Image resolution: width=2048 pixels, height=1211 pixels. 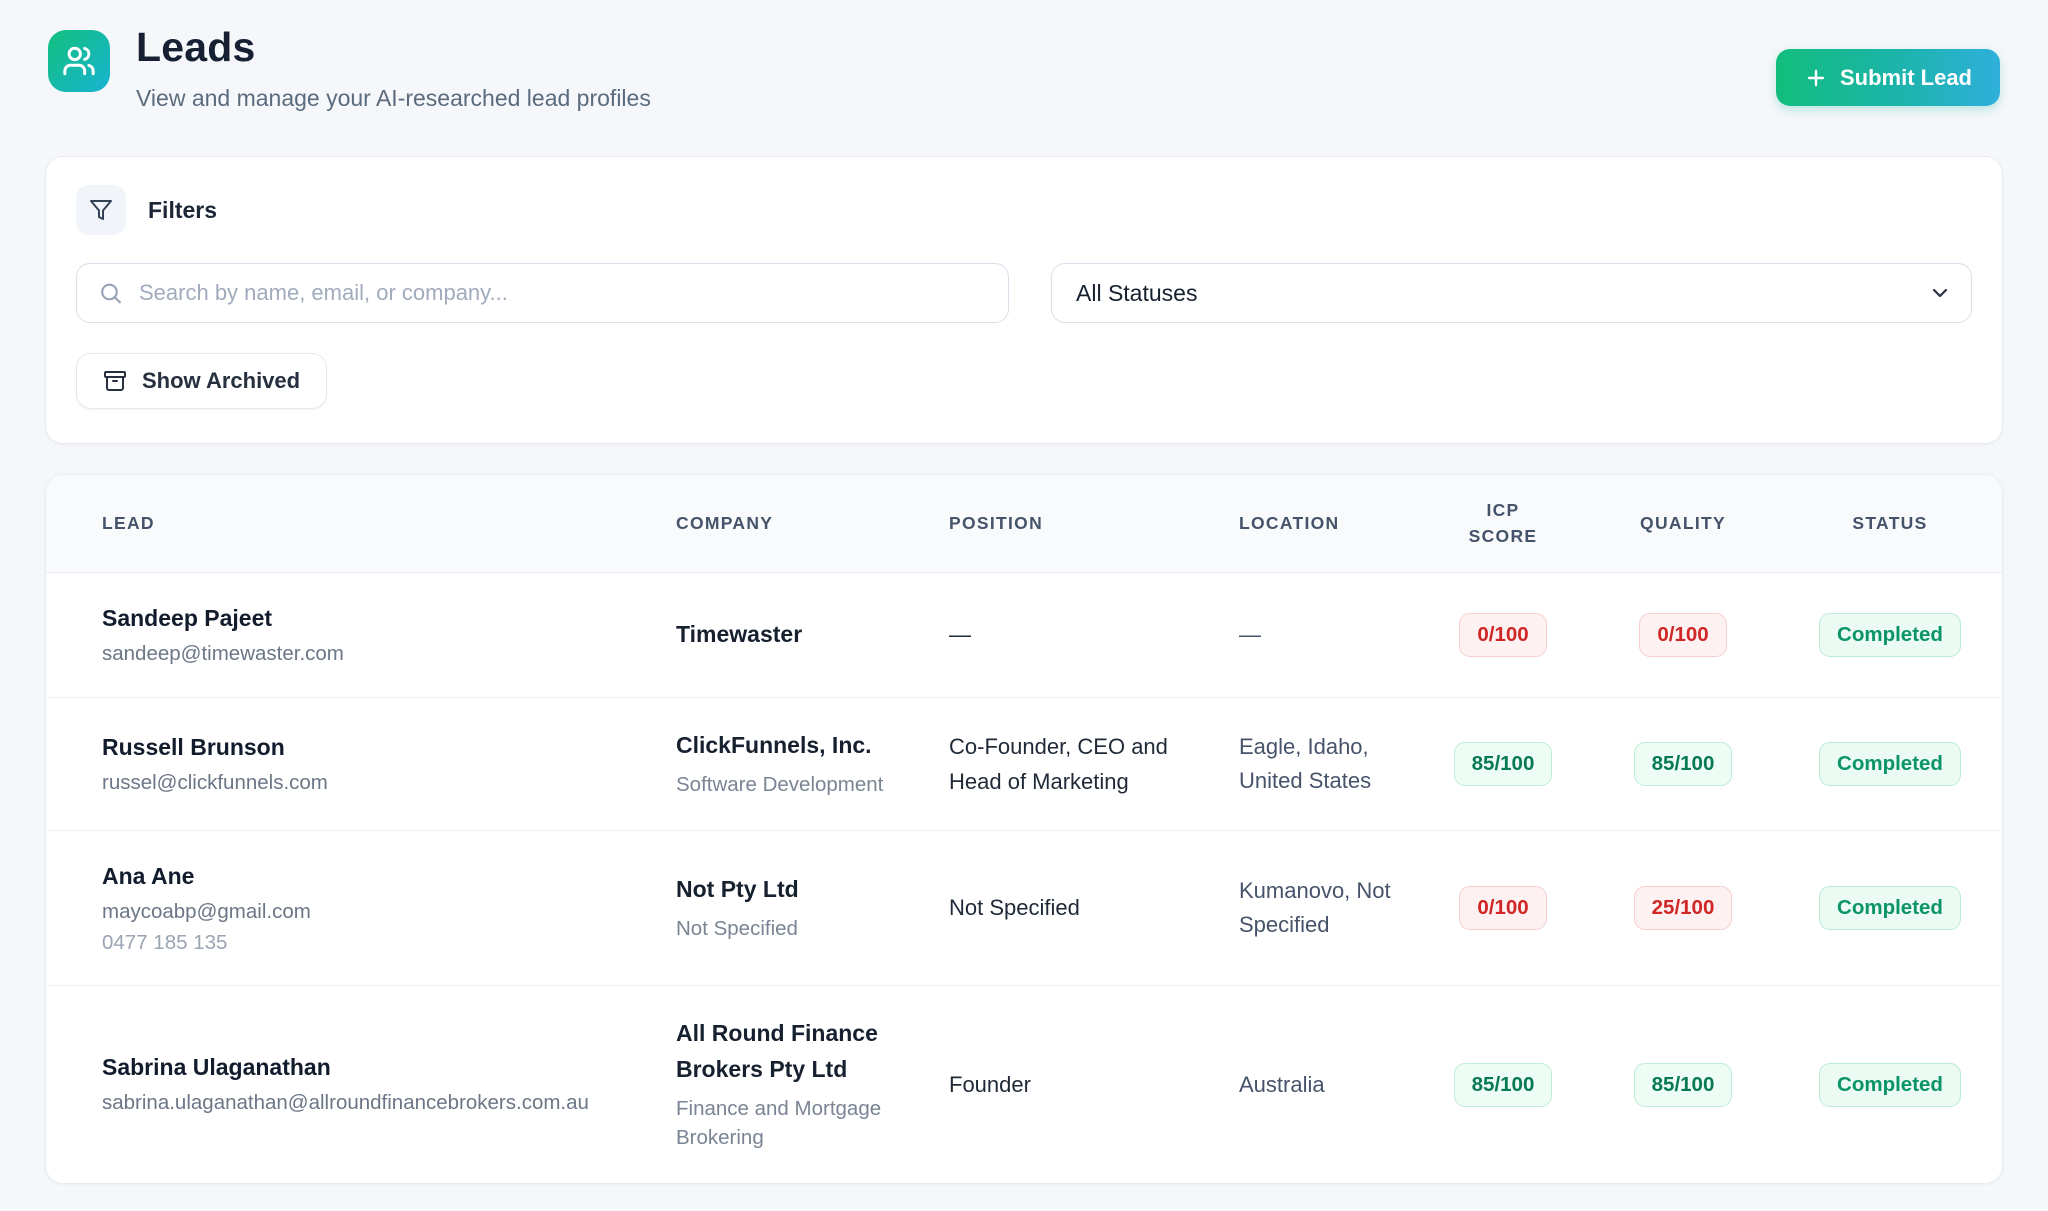 I want to click on company-name: ClickFunnels, Inc., so click(x=774, y=745).